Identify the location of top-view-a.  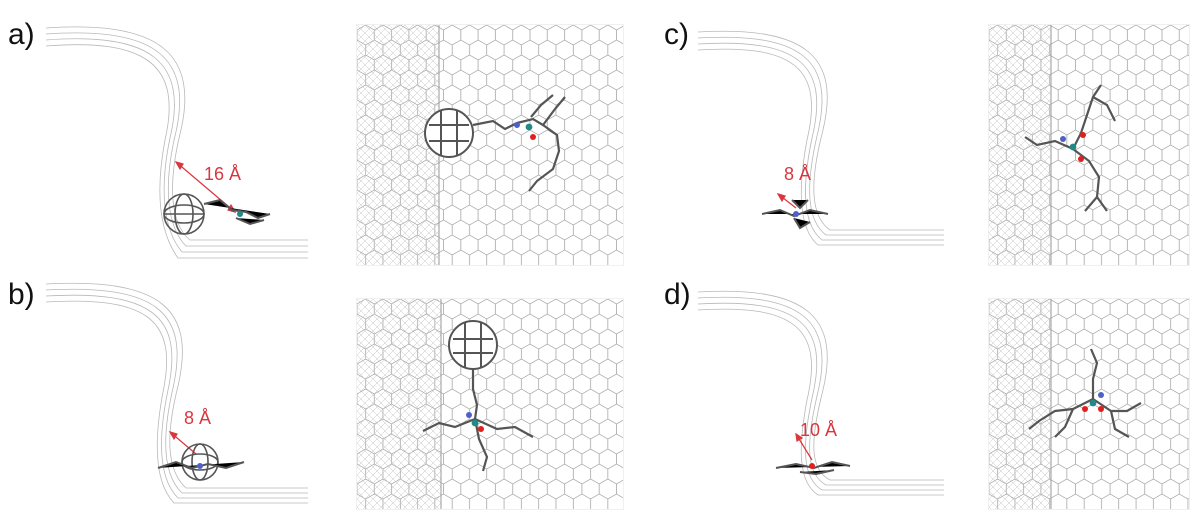
(490, 145).